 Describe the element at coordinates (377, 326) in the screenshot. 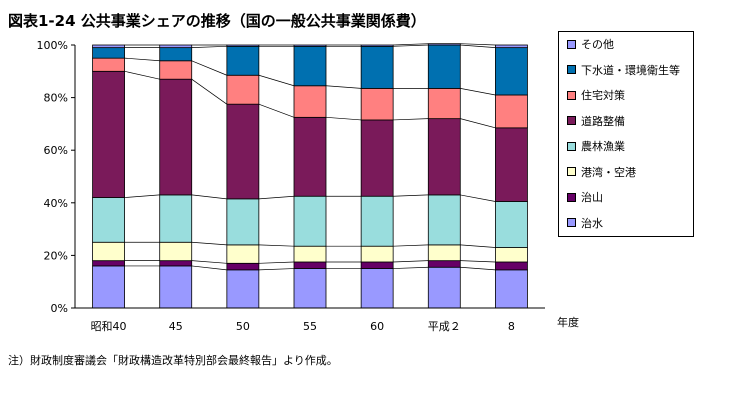

I see `x-tick-label: 60` at that location.